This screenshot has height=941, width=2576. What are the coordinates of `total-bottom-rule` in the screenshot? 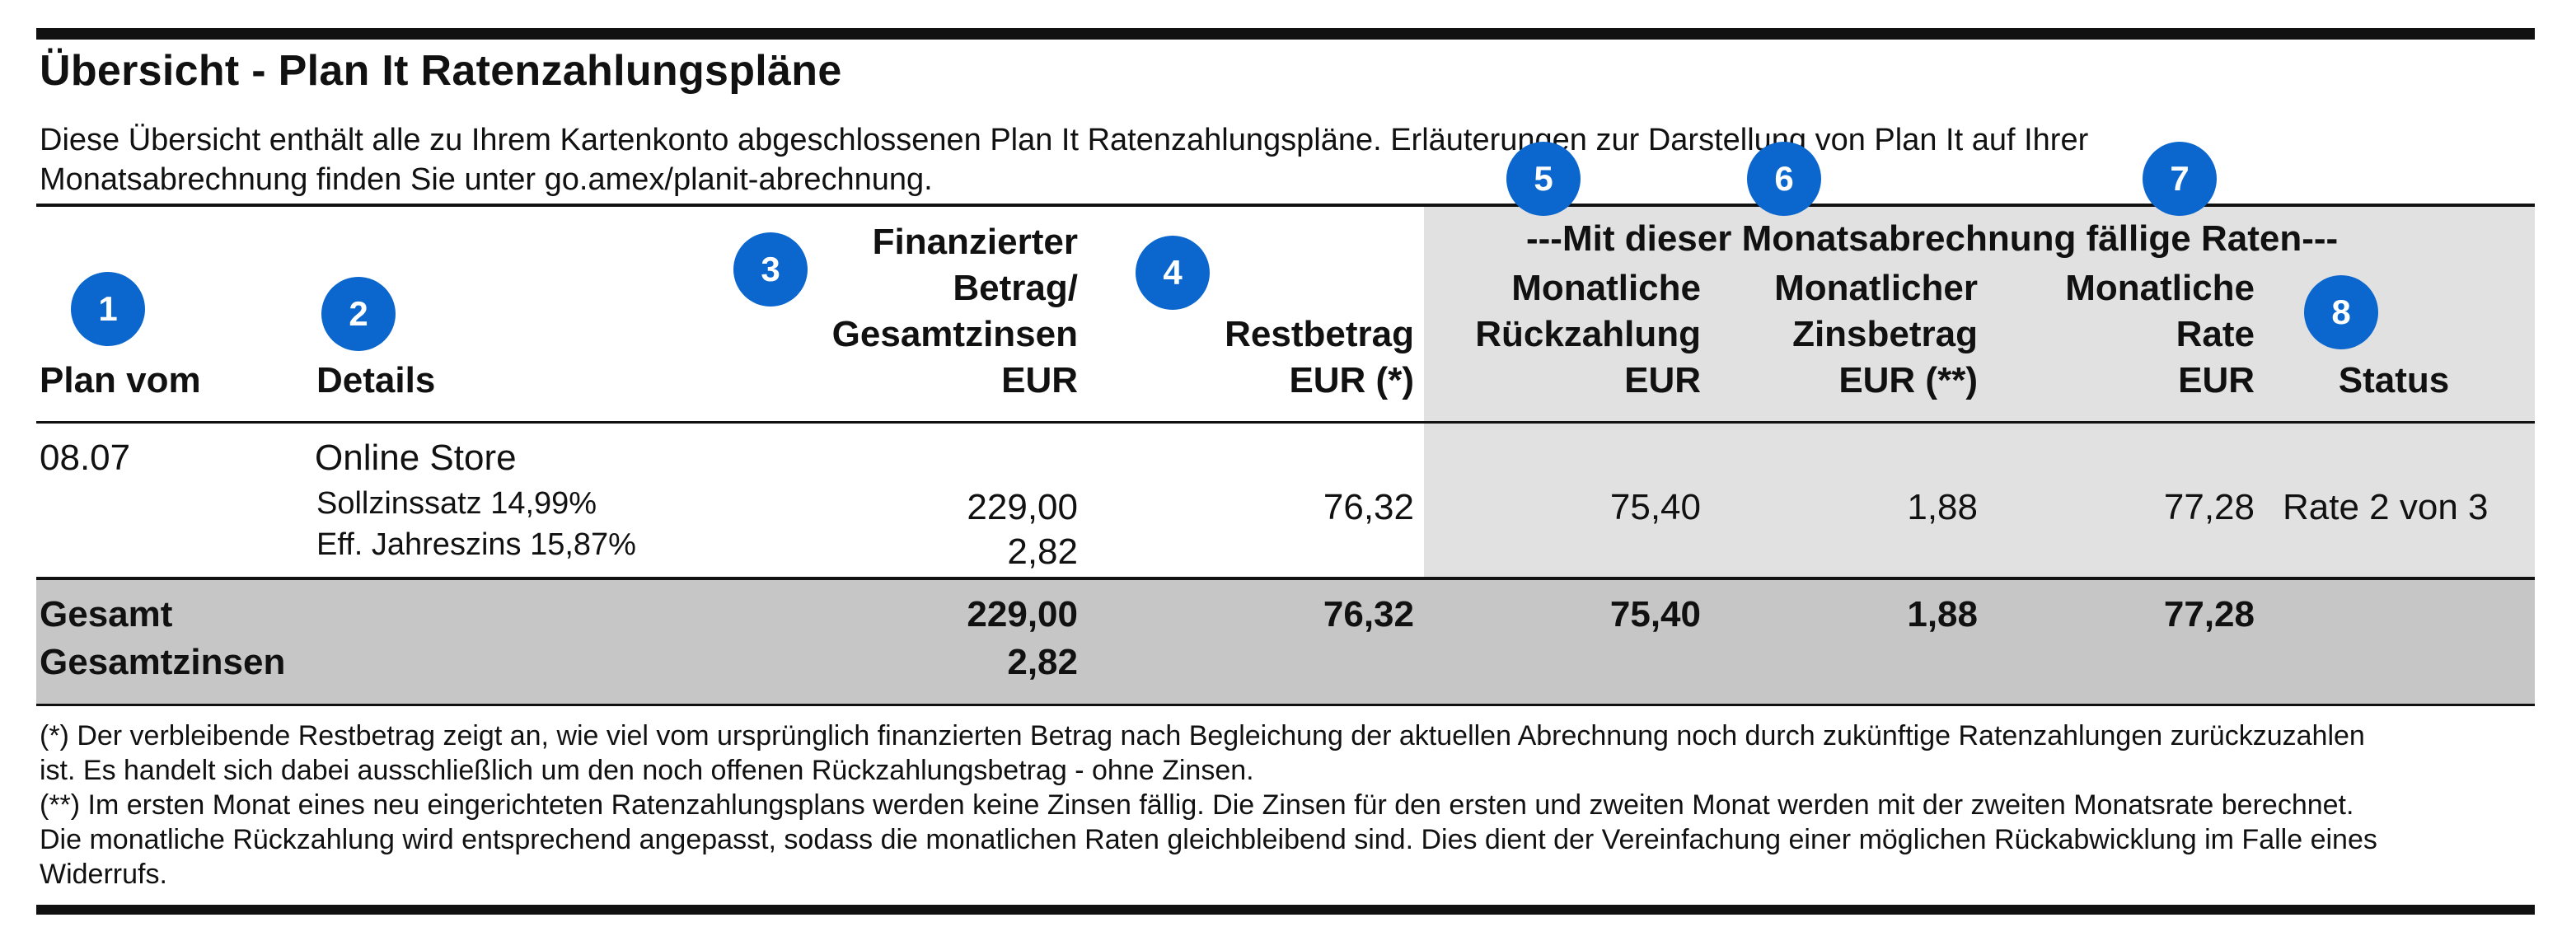 It's located at (1285, 705).